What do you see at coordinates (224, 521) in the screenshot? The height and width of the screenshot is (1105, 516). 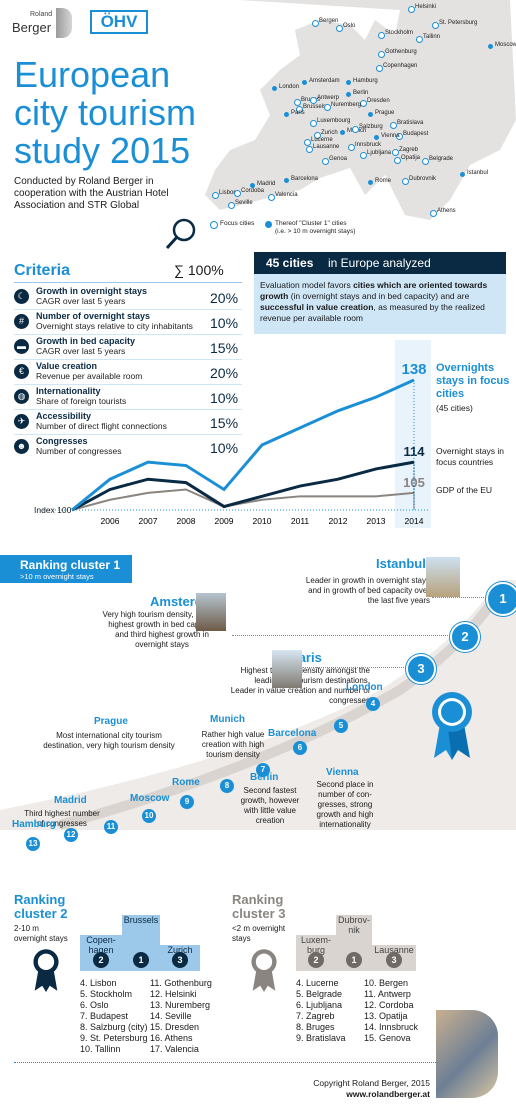 I see `x-tick-label: 2009` at bounding box center [224, 521].